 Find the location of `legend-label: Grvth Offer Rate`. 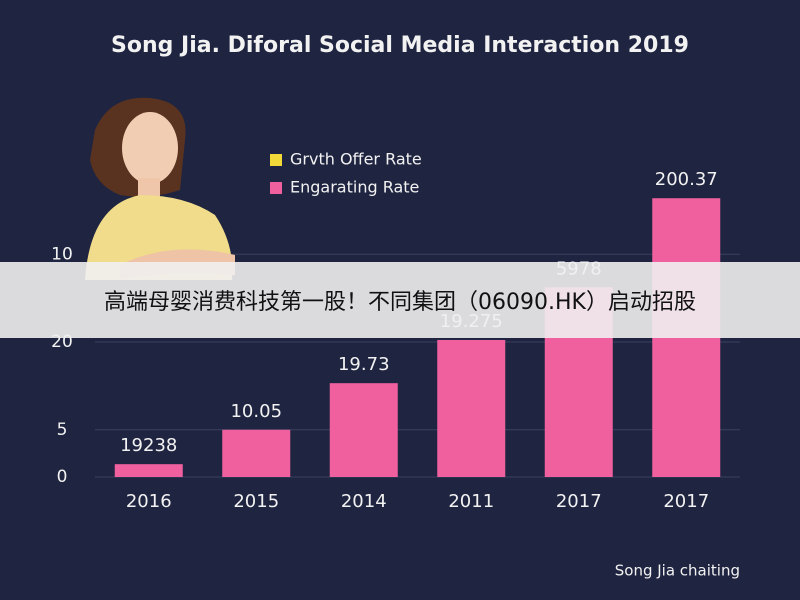

legend-label: Grvth Offer Rate is located at coordinates (356, 159).